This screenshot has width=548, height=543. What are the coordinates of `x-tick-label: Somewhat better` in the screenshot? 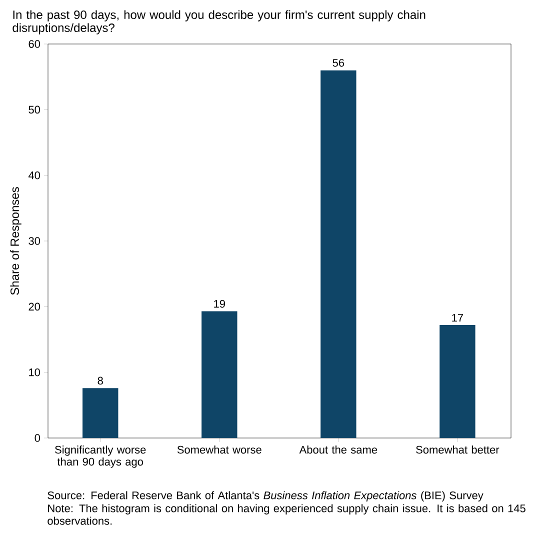 It's located at (458, 450).